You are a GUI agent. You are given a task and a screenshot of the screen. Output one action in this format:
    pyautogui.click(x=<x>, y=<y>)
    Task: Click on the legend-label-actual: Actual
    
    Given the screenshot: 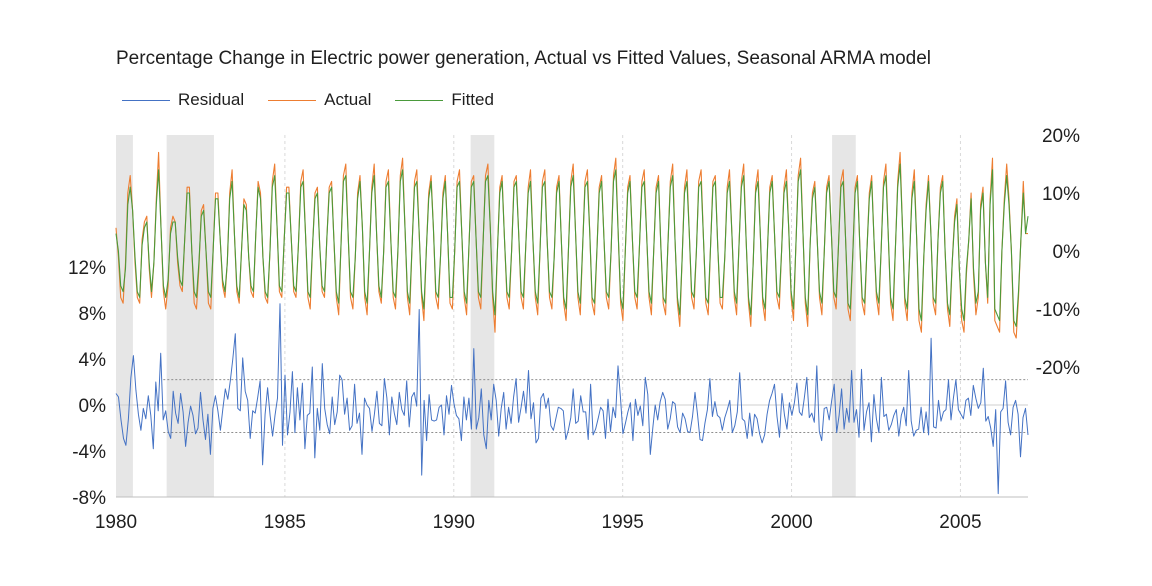 What is the action you would take?
    pyautogui.click(x=348, y=99)
    